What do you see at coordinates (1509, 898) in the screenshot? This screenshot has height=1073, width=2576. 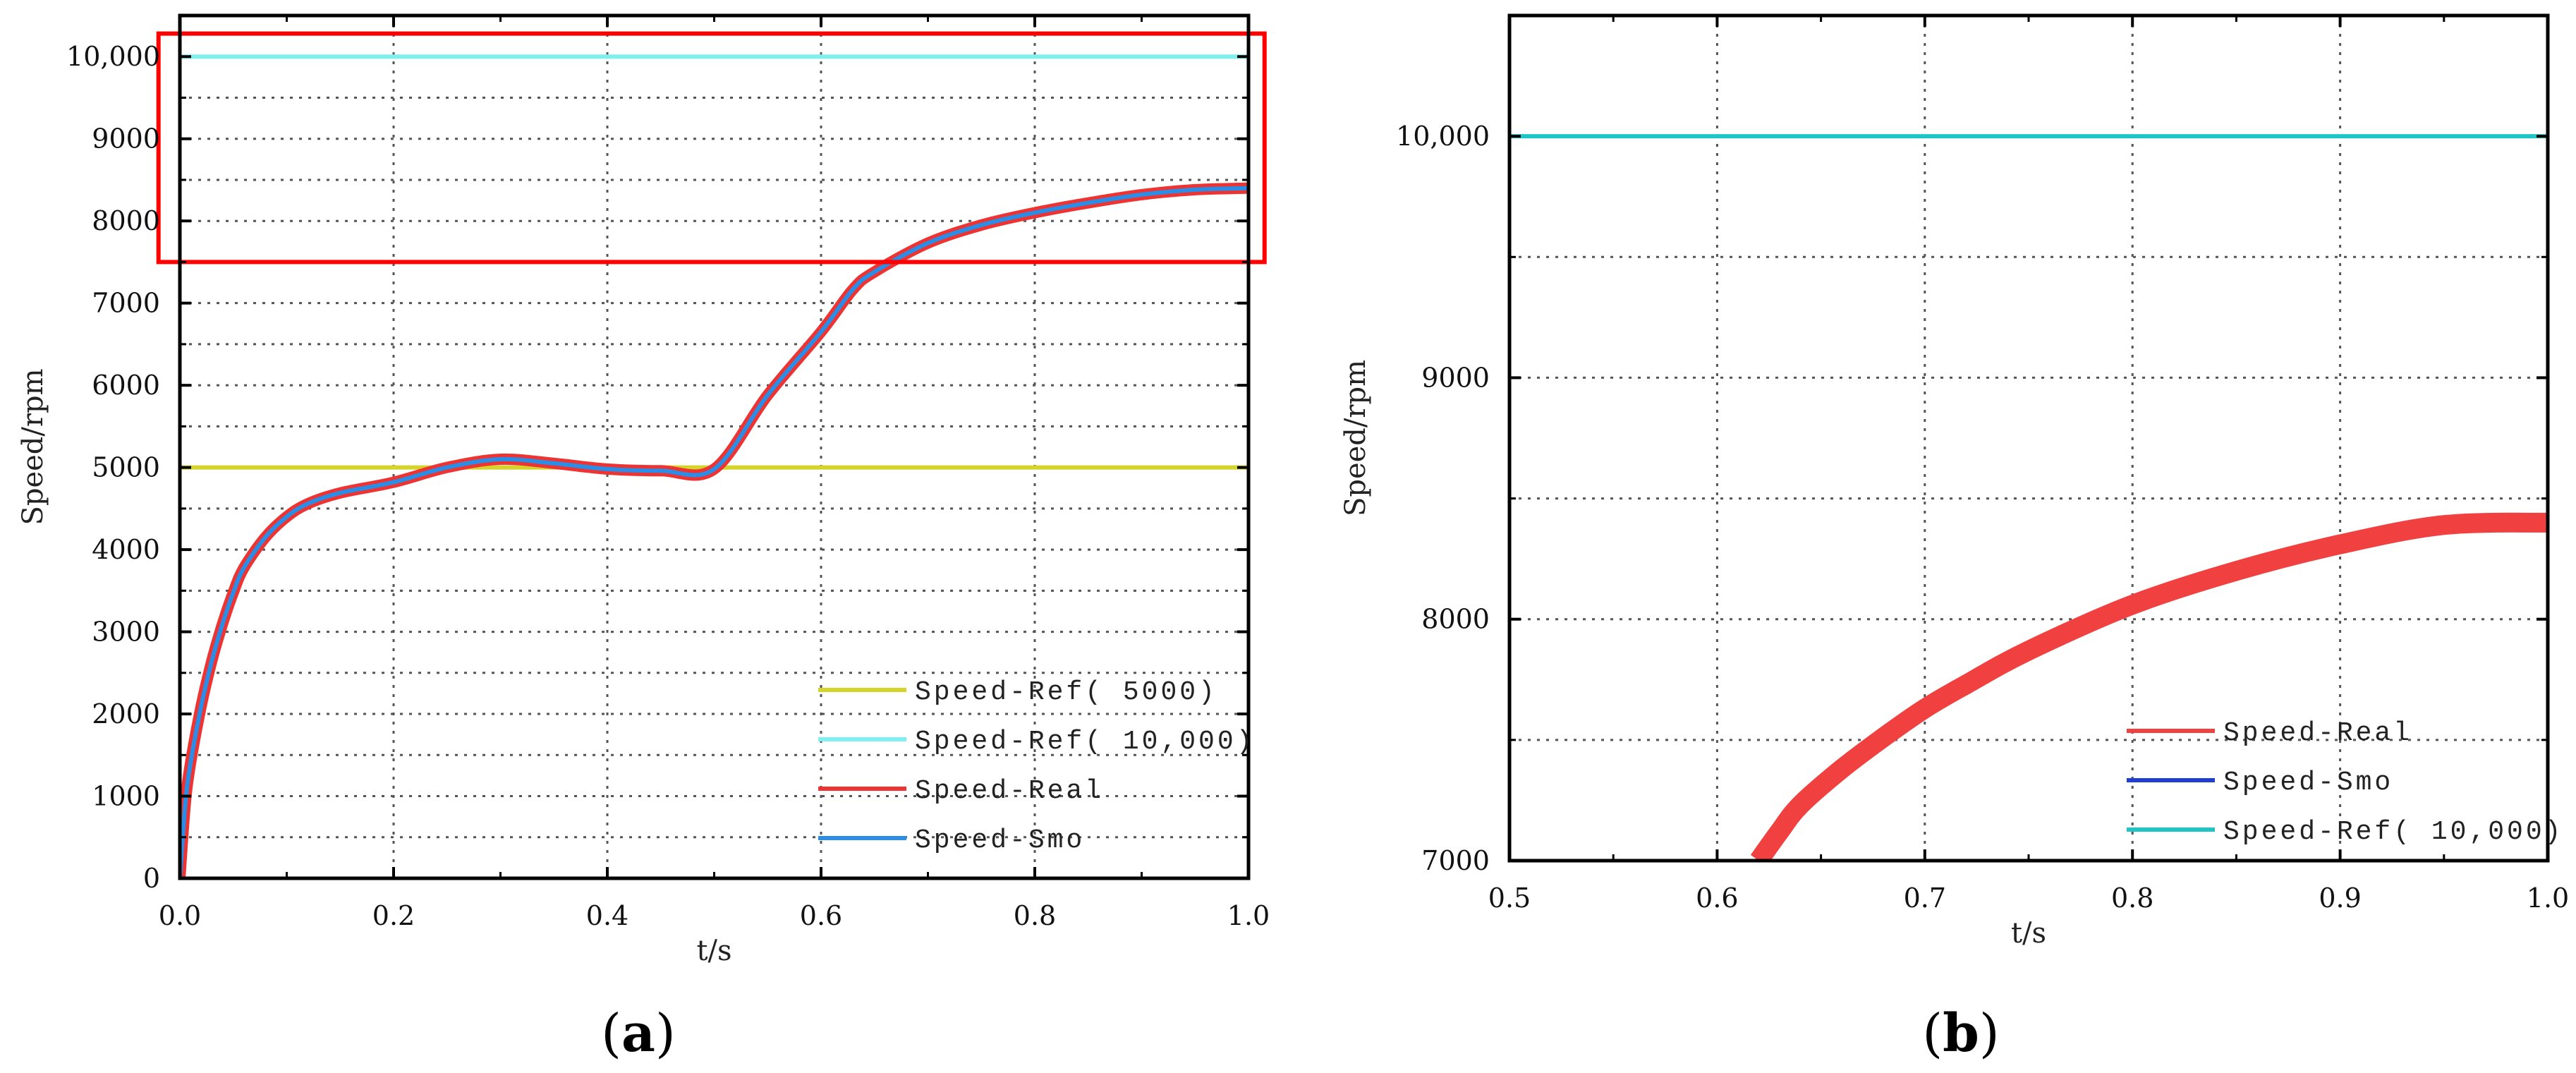 I see `x-tick-label: 0.5` at bounding box center [1509, 898].